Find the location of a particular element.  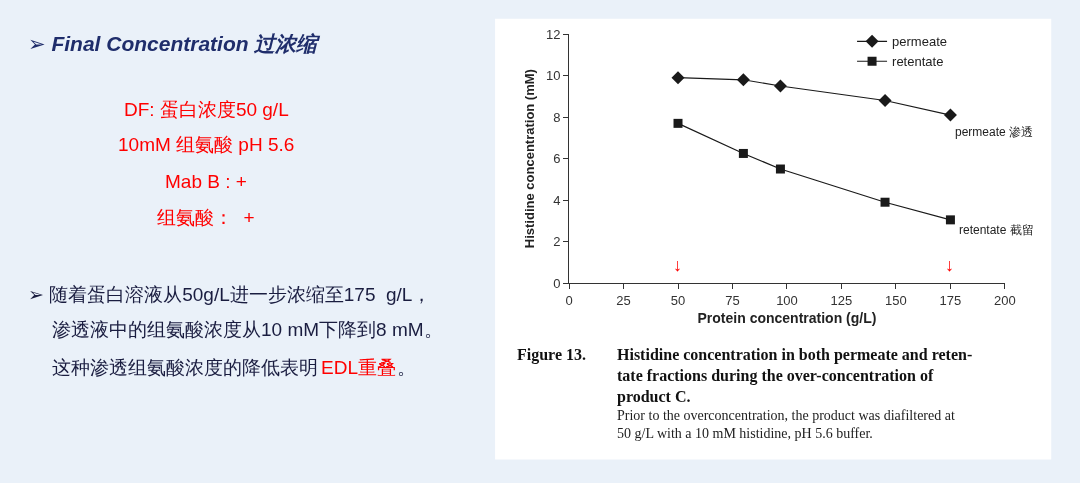

y-tick-label: 8 is located at coordinates (557, 117).